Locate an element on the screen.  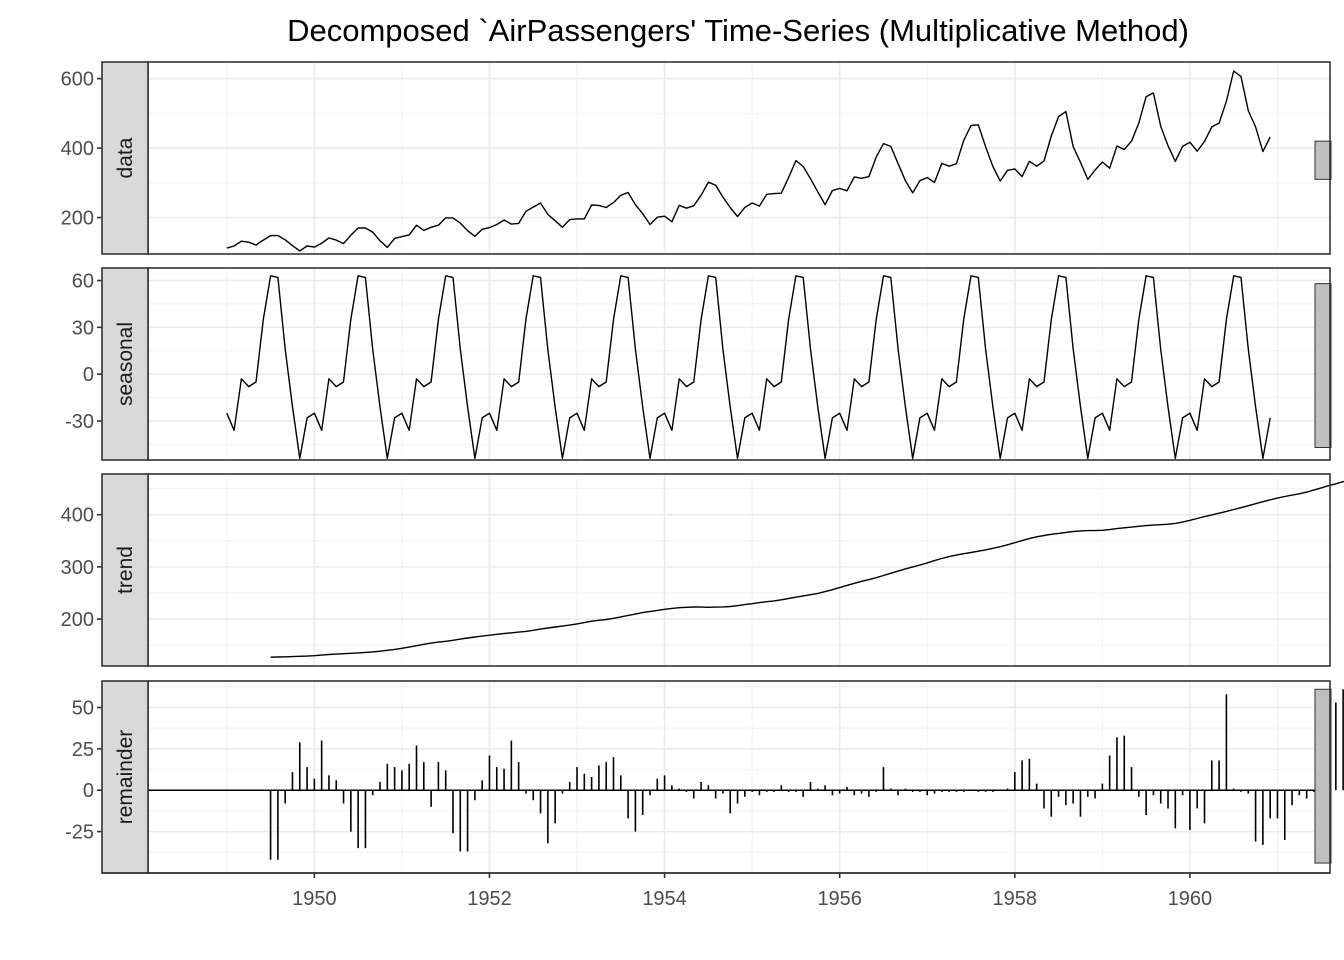
strip-label-data: data is located at coordinates (125, 157).